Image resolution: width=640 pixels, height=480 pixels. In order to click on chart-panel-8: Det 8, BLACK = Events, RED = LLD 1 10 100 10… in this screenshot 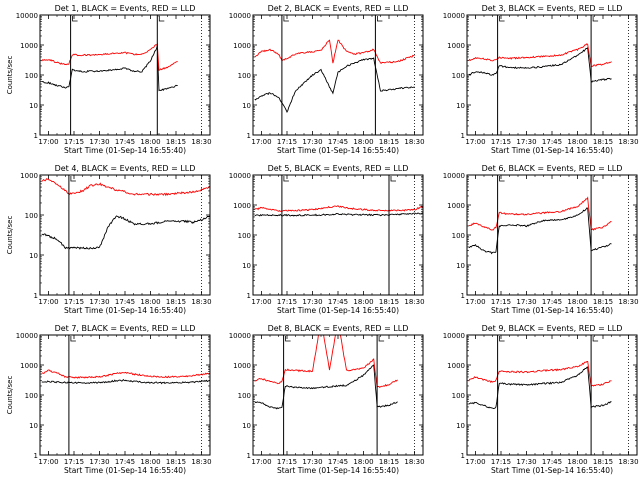, I will do `click(327, 399)`.